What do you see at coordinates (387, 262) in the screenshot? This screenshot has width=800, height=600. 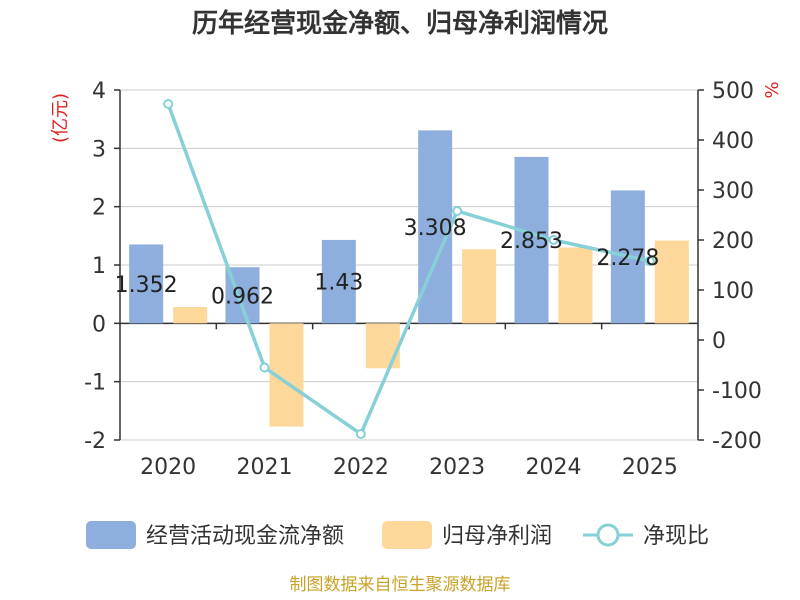 I see `data-labels: 1.352 0.962 1.43 3.308 2.853 2.278` at bounding box center [387, 262].